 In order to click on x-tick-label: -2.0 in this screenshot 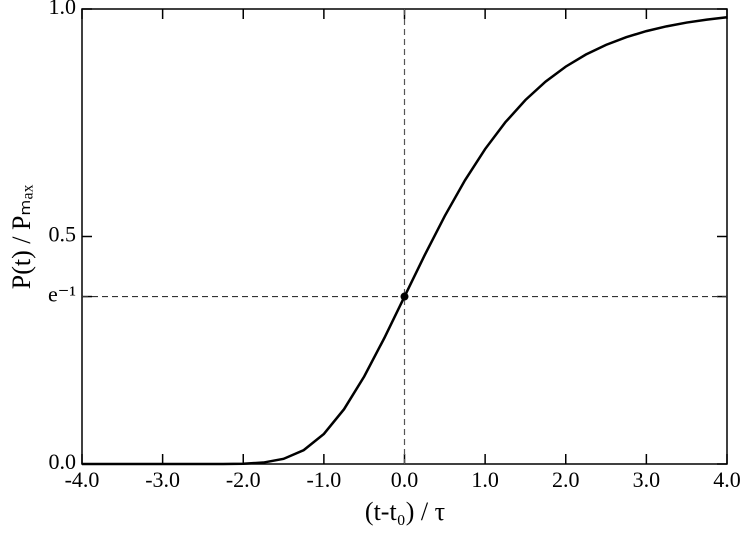, I will do `click(243, 479)`.